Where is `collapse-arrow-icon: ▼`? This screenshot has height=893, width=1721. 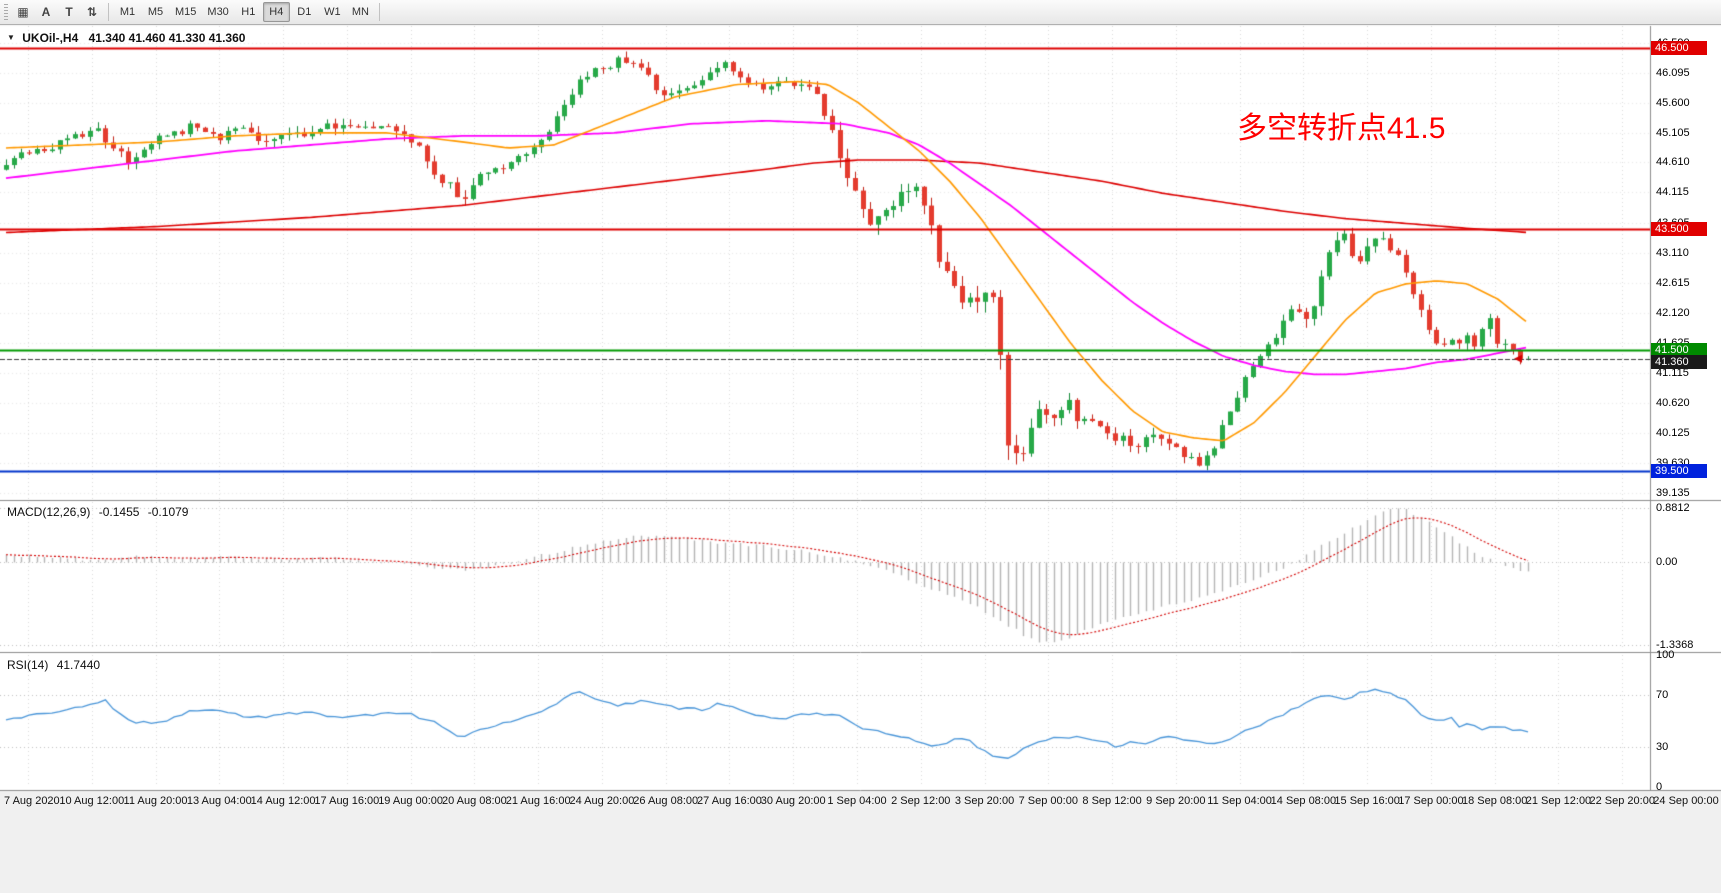 collapse-arrow-icon: ▼ is located at coordinates (11, 37).